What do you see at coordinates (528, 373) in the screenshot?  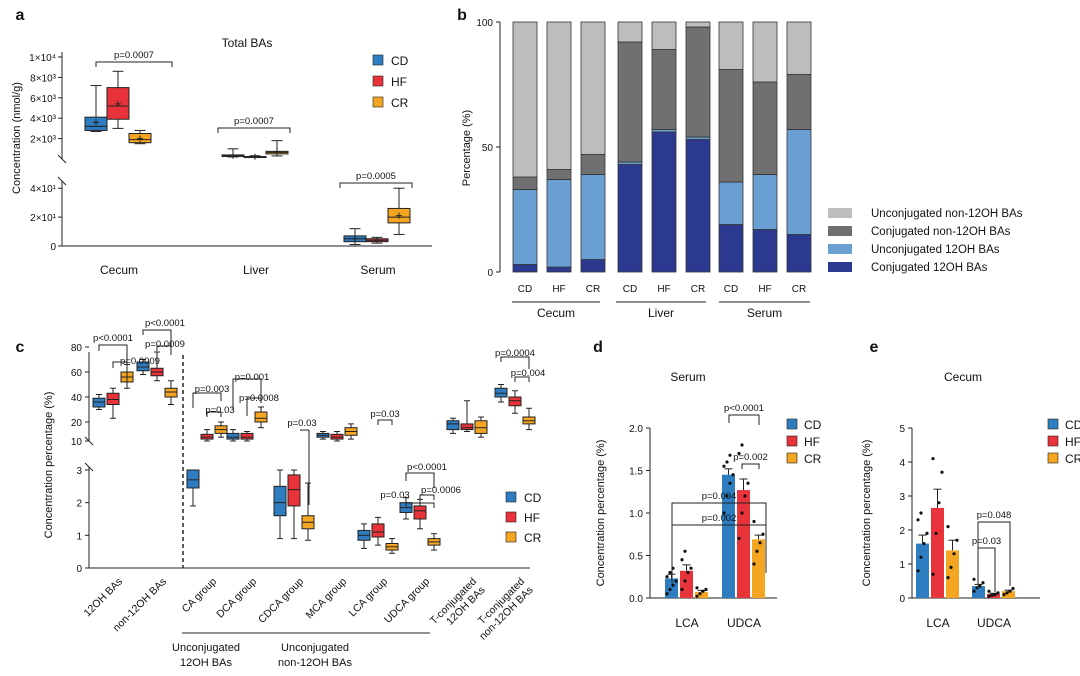 I see `p-value-label: p=0.004` at bounding box center [528, 373].